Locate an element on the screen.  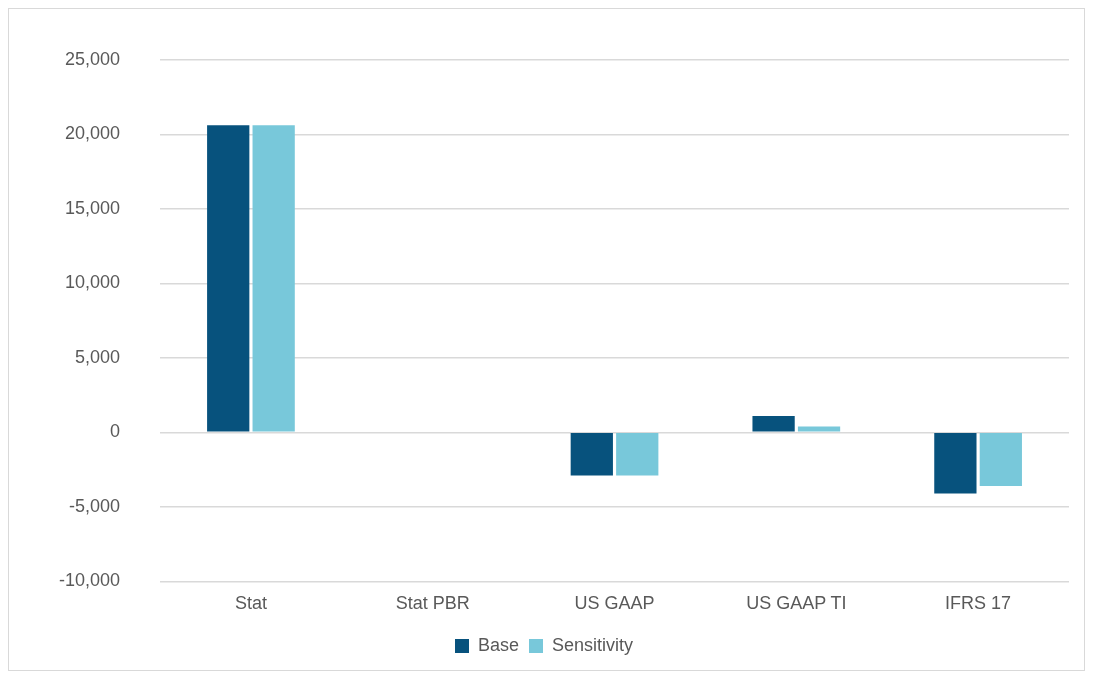
y-tick-label: 10,000 is located at coordinates (92, 282).